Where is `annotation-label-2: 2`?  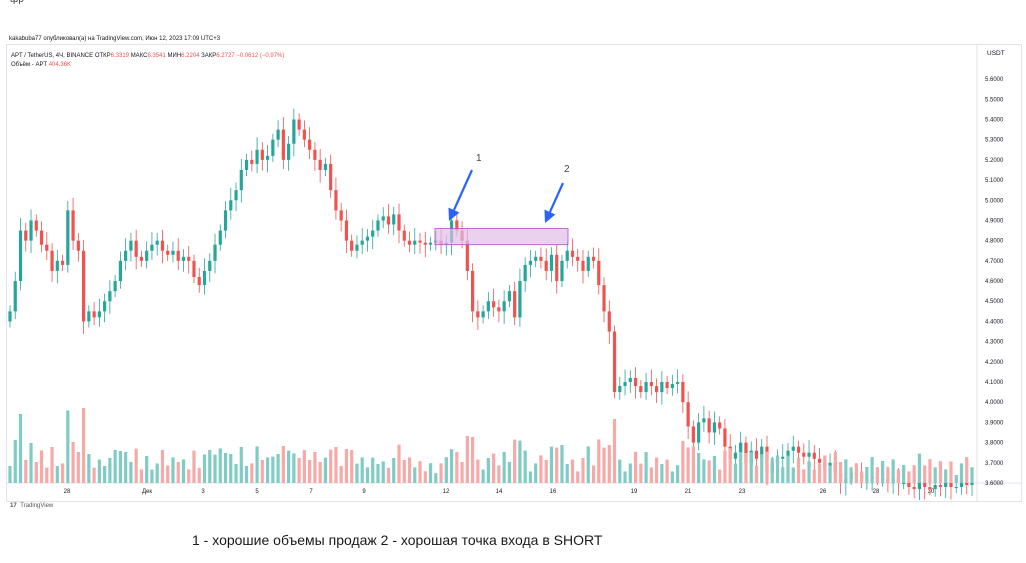
annotation-label-2: 2 is located at coordinates (567, 169).